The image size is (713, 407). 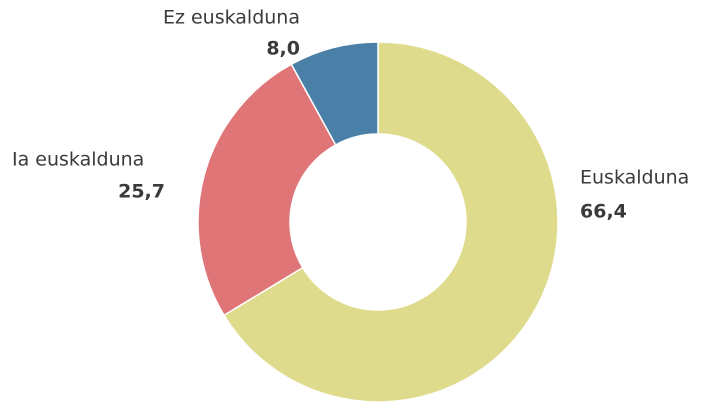 What do you see at coordinates (78, 160) in the screenshot?
I see `slice-label: Ia euskalduna` at bounding box center [78, 160].